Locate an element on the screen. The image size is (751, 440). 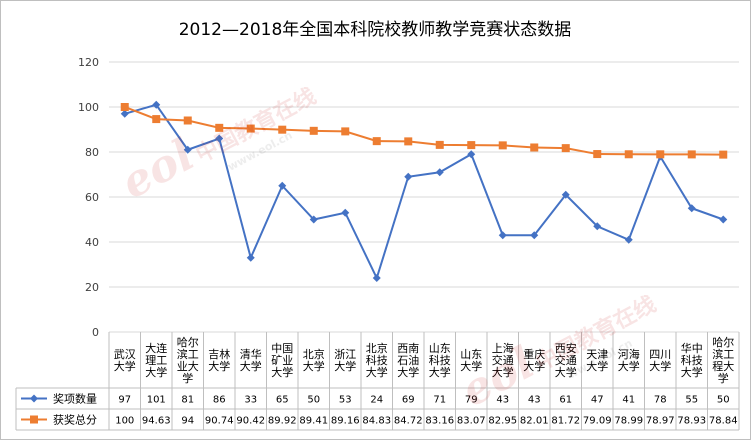
category-label-line: 西南 is located at coordinates (408, 348).